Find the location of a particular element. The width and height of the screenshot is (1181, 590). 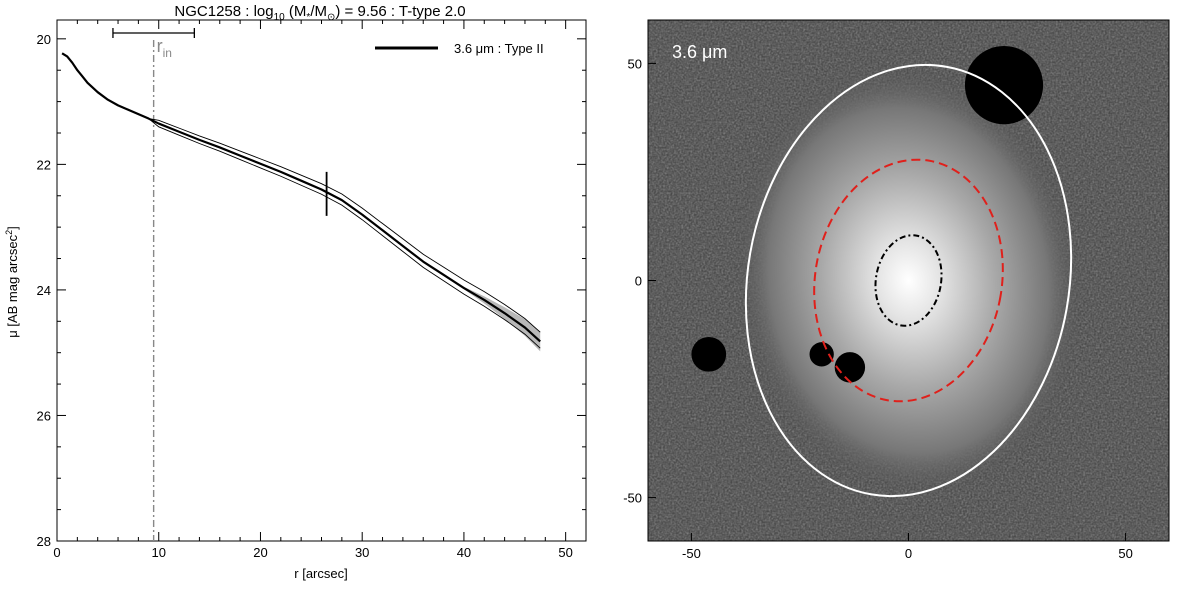

y-tick-label: 22 is located at coordinates (44, 164).